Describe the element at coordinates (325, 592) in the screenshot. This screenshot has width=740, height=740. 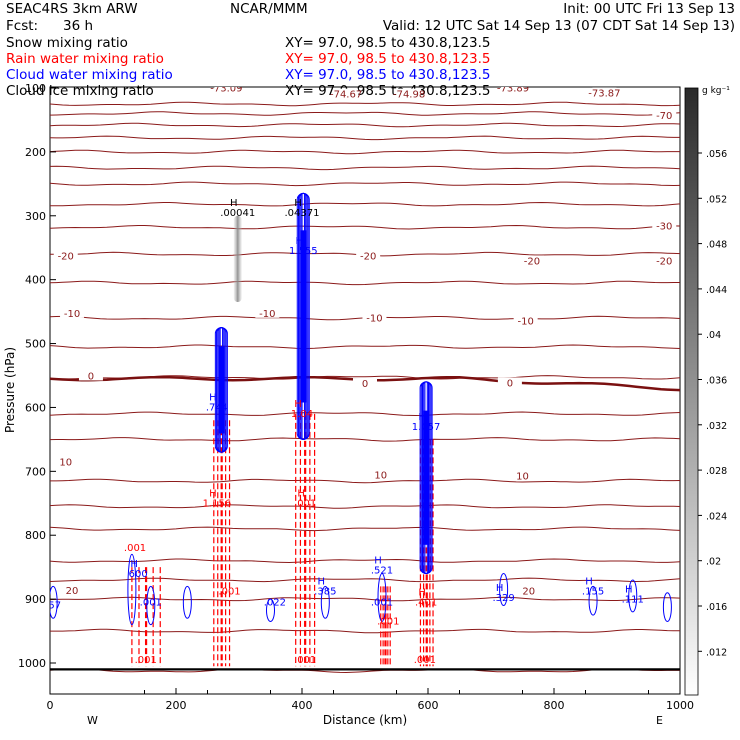
I see `max-value: .385` at that location.